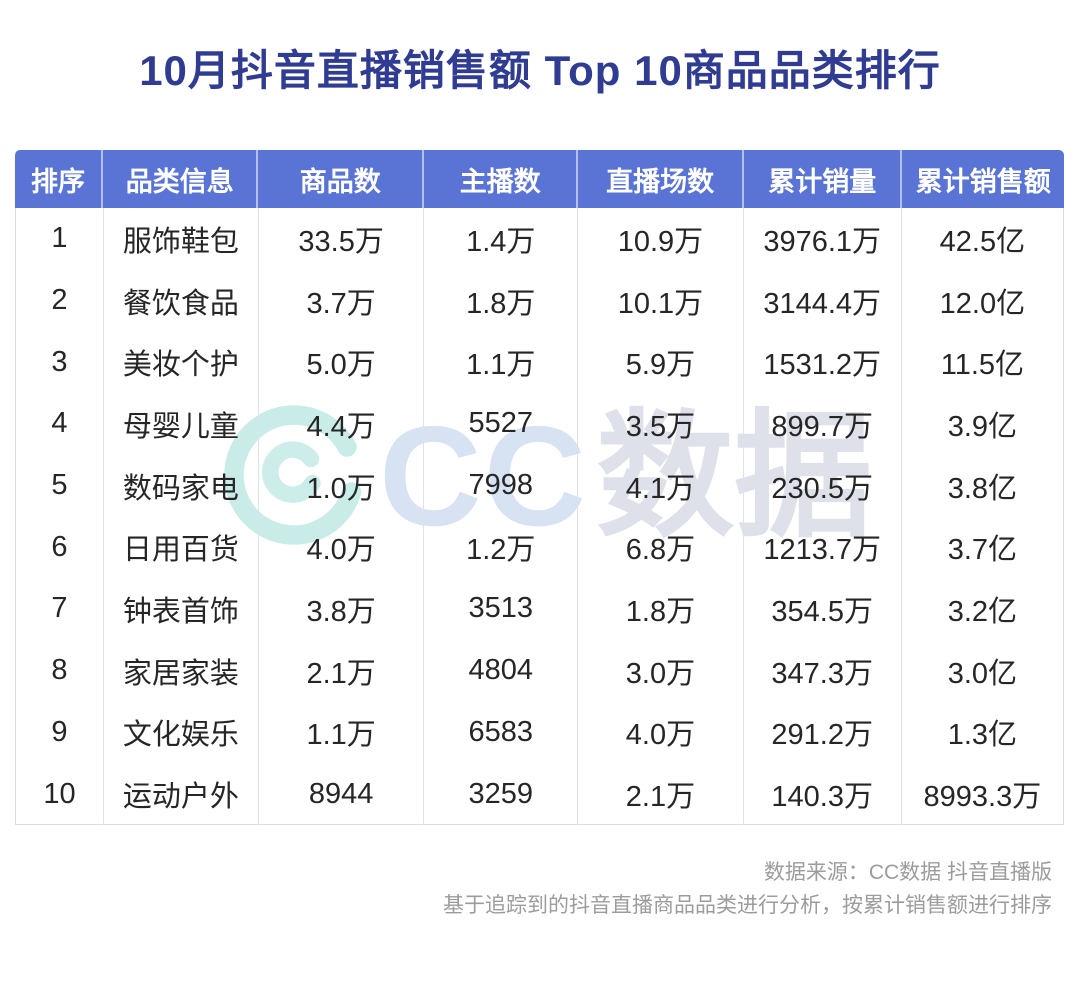  Describe the element at coordinates (823, 362) in the screenshot. I see `value-cell: 1531.2万` at that location.